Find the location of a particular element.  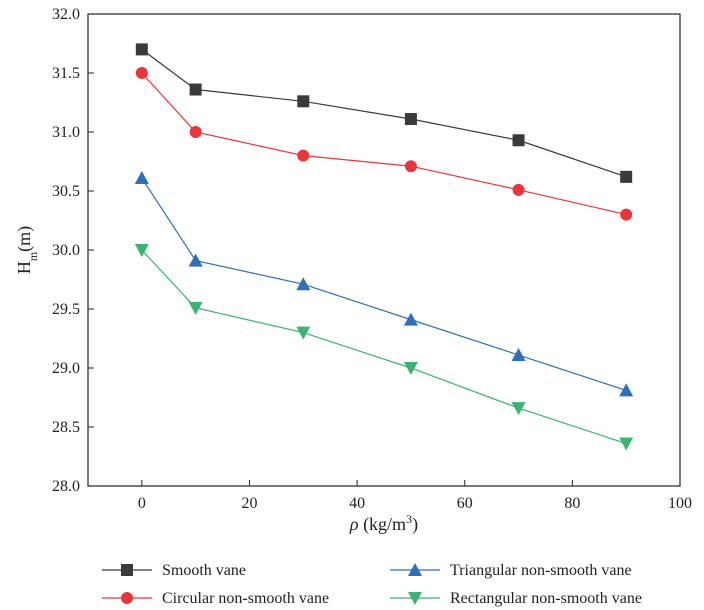

y-axis-title-unit: (m) is located at coordinates (24, 239).